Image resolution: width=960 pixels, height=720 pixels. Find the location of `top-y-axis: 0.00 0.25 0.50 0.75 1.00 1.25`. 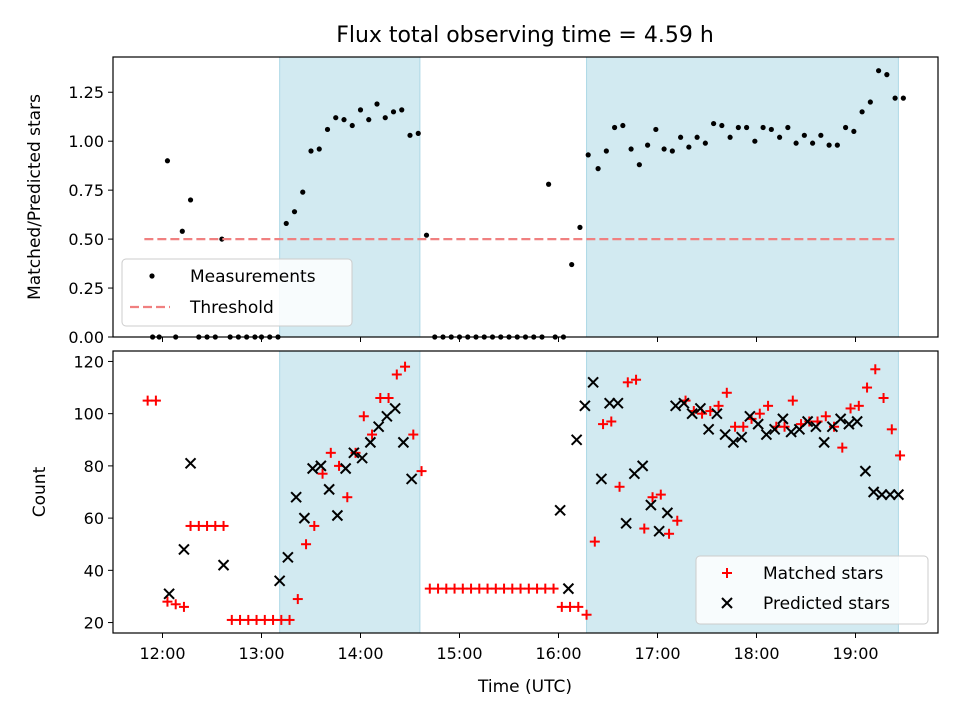

top-y-axis: 0.00 0.25 0.50 0.75 1.00 1.25 is located at coordinates (90, 215).